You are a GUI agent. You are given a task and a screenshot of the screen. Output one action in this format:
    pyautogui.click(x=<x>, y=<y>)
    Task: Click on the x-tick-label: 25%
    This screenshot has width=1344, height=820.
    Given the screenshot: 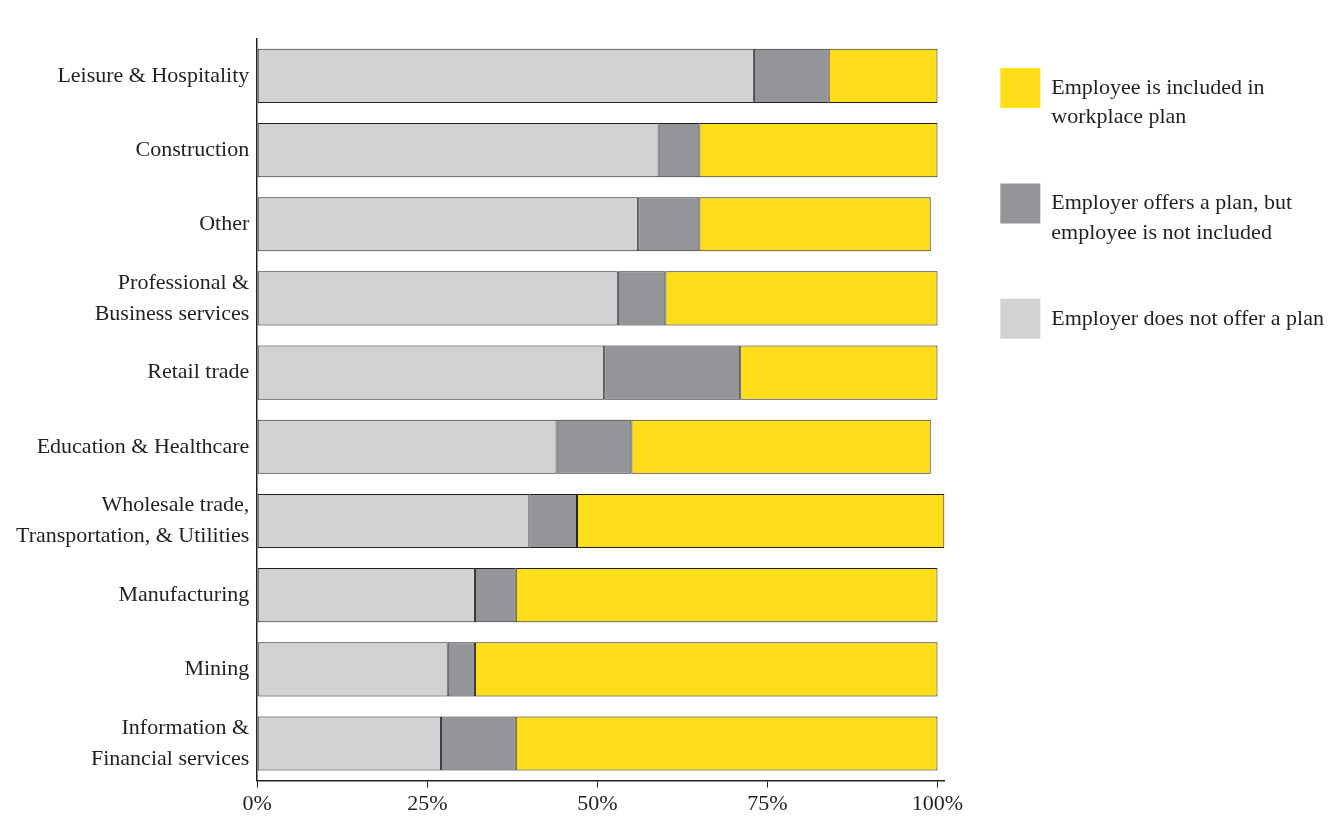 What is the action you would take?
    pyautogui.click(x=427, y=802)
    